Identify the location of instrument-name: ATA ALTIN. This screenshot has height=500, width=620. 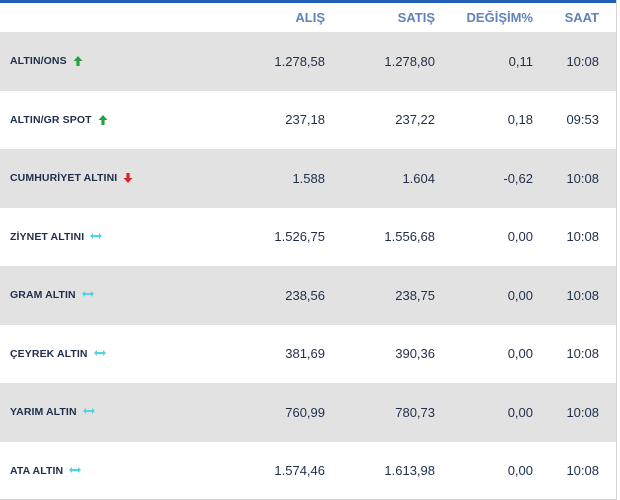
(37, 470).